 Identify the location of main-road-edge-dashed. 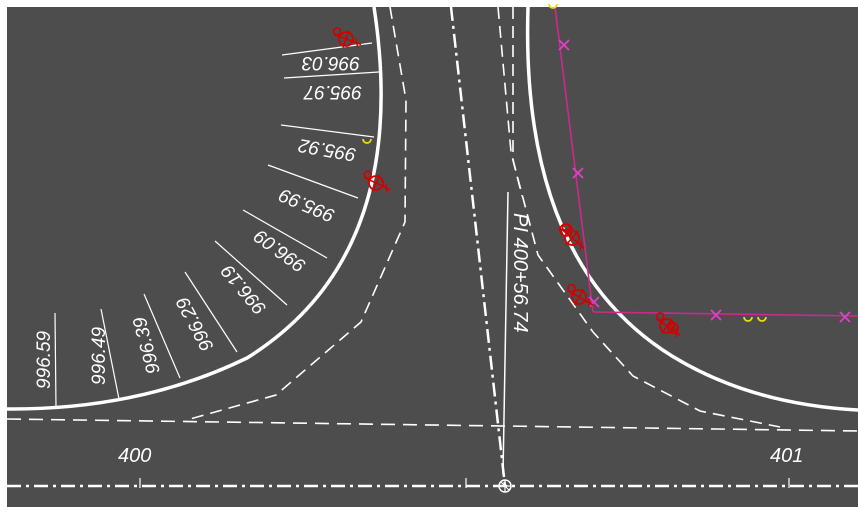
(432, 425).